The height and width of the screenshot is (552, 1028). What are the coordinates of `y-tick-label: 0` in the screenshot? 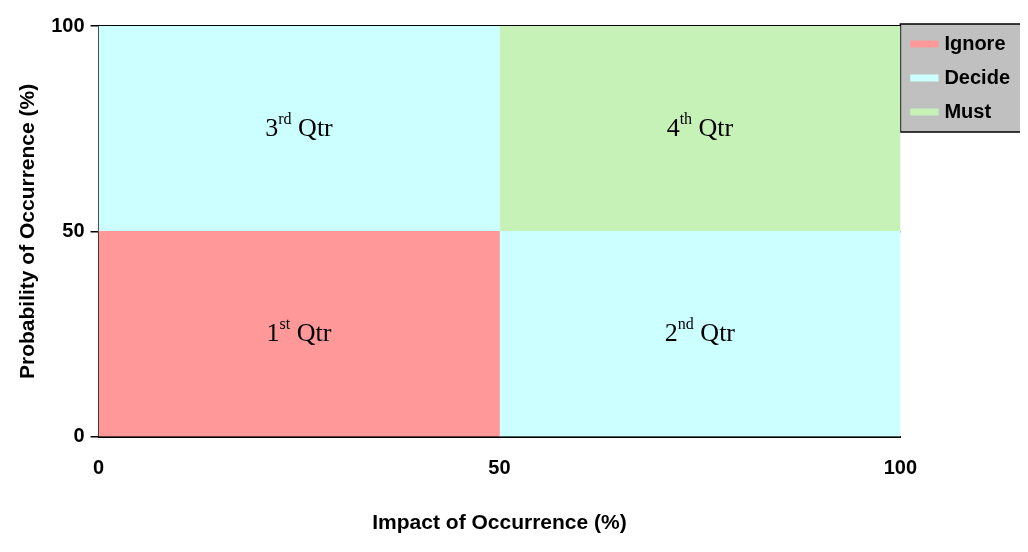 It's located at (79, 435).